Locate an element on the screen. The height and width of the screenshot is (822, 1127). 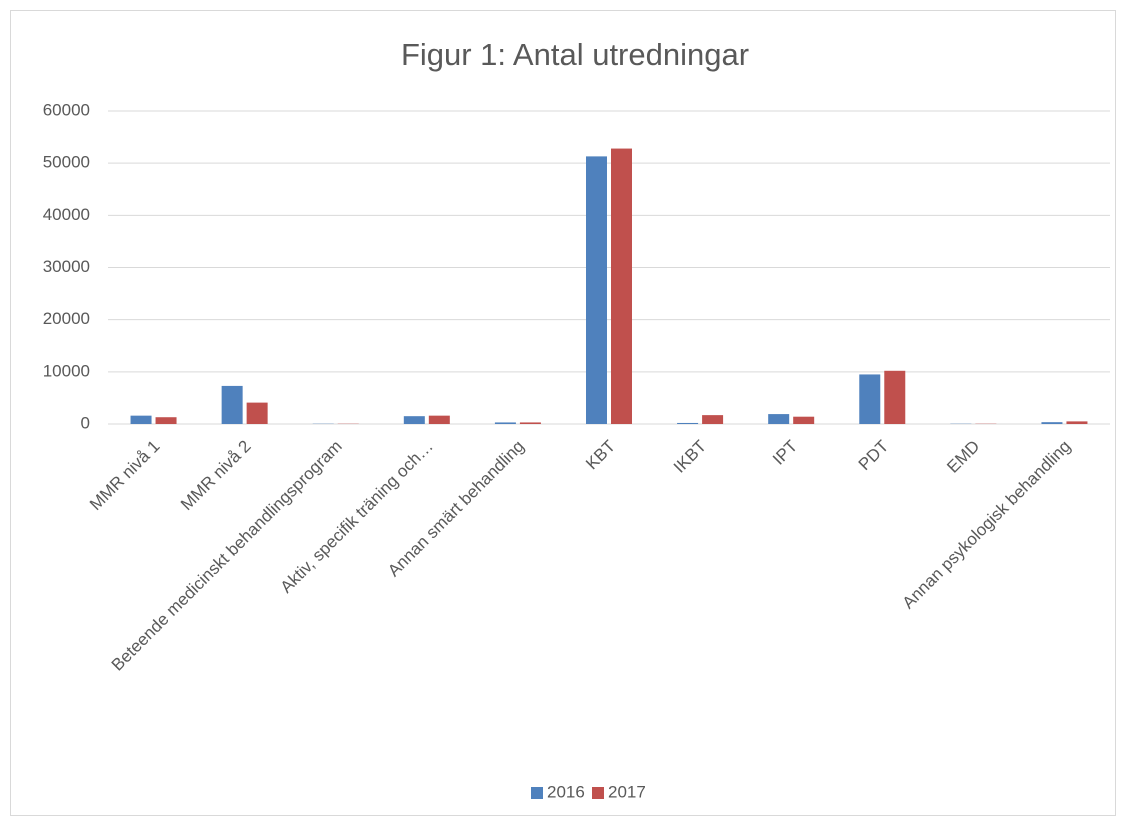
y-tick-label: 50000 is located at coordinates (66, 162).